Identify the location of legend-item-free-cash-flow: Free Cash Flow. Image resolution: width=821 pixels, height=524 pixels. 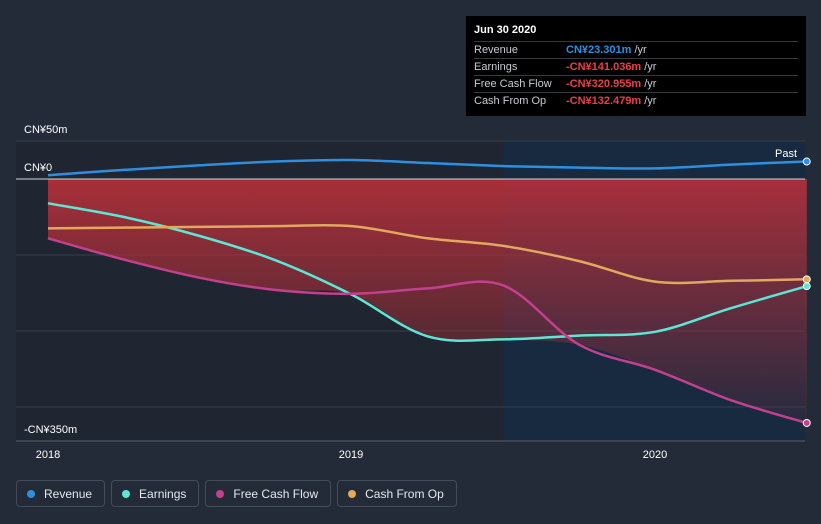
(268, 493).